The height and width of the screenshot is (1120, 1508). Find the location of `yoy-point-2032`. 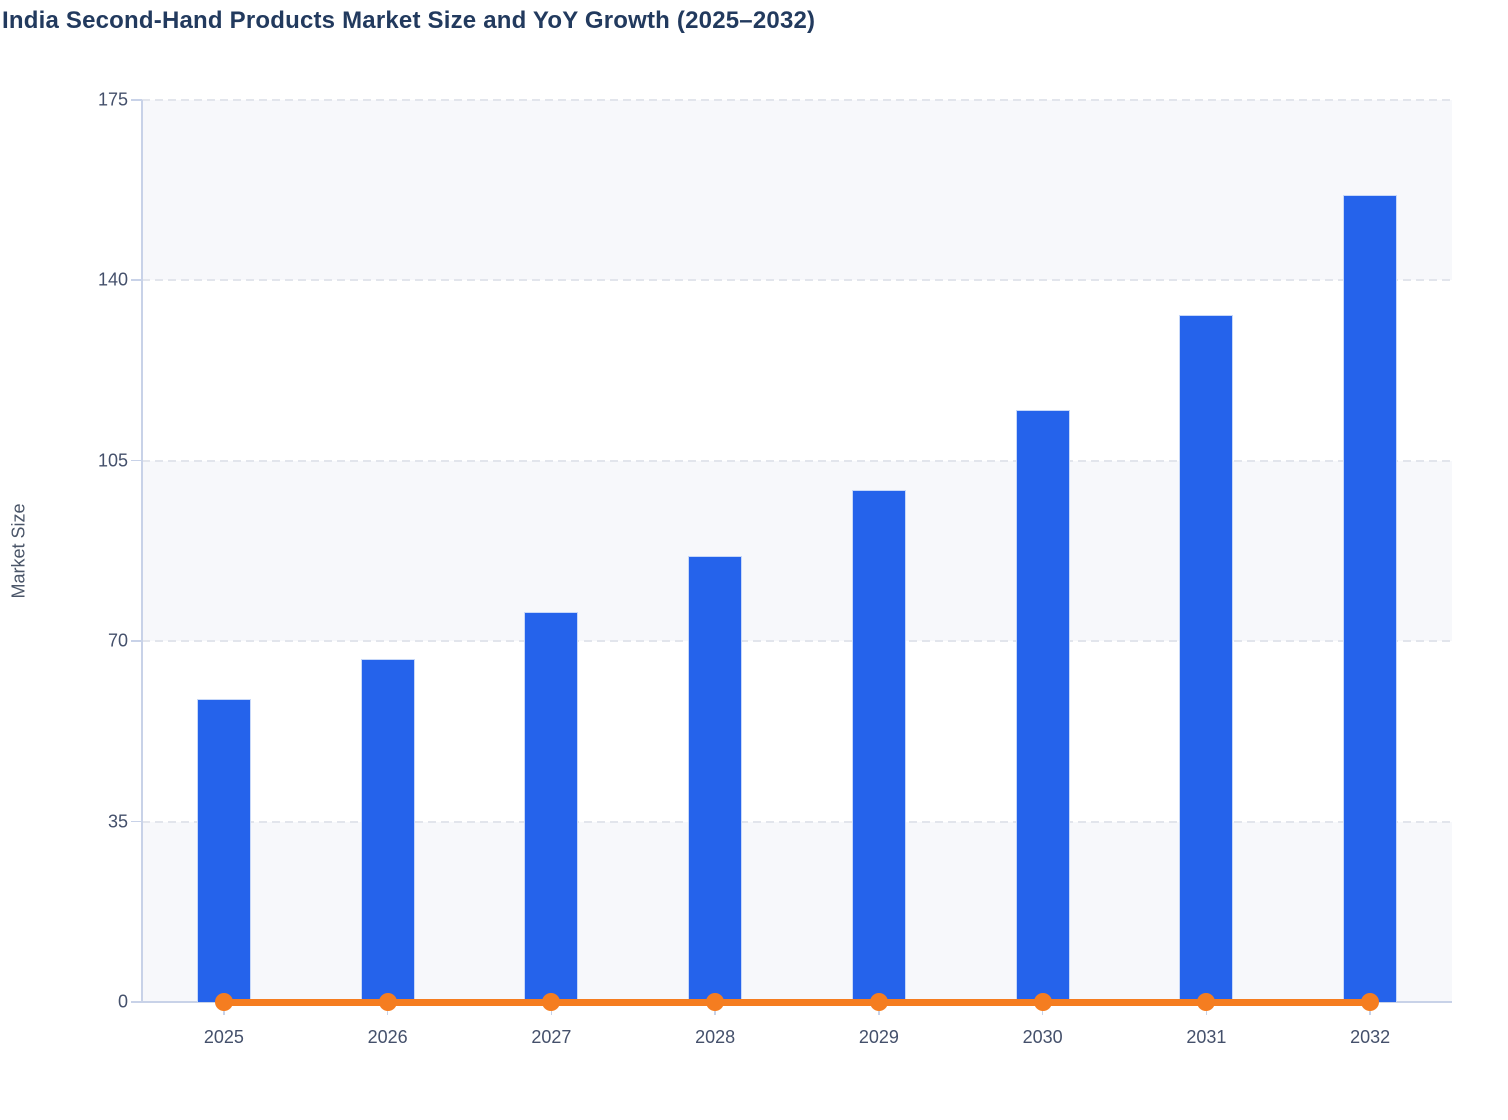

yoy-point-2032 is located at coordinates (1370, 1002).